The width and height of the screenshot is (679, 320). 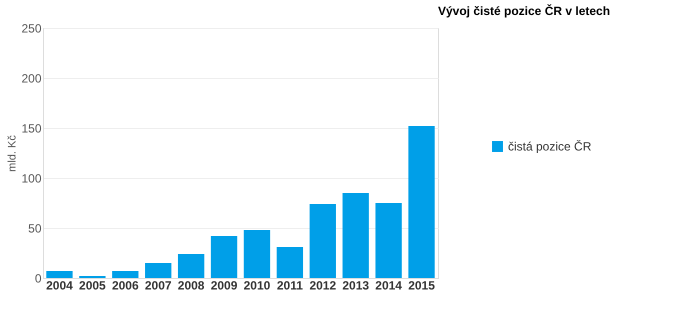 I want to click on x-tick-label: 2006, so click(x=125, y=285).